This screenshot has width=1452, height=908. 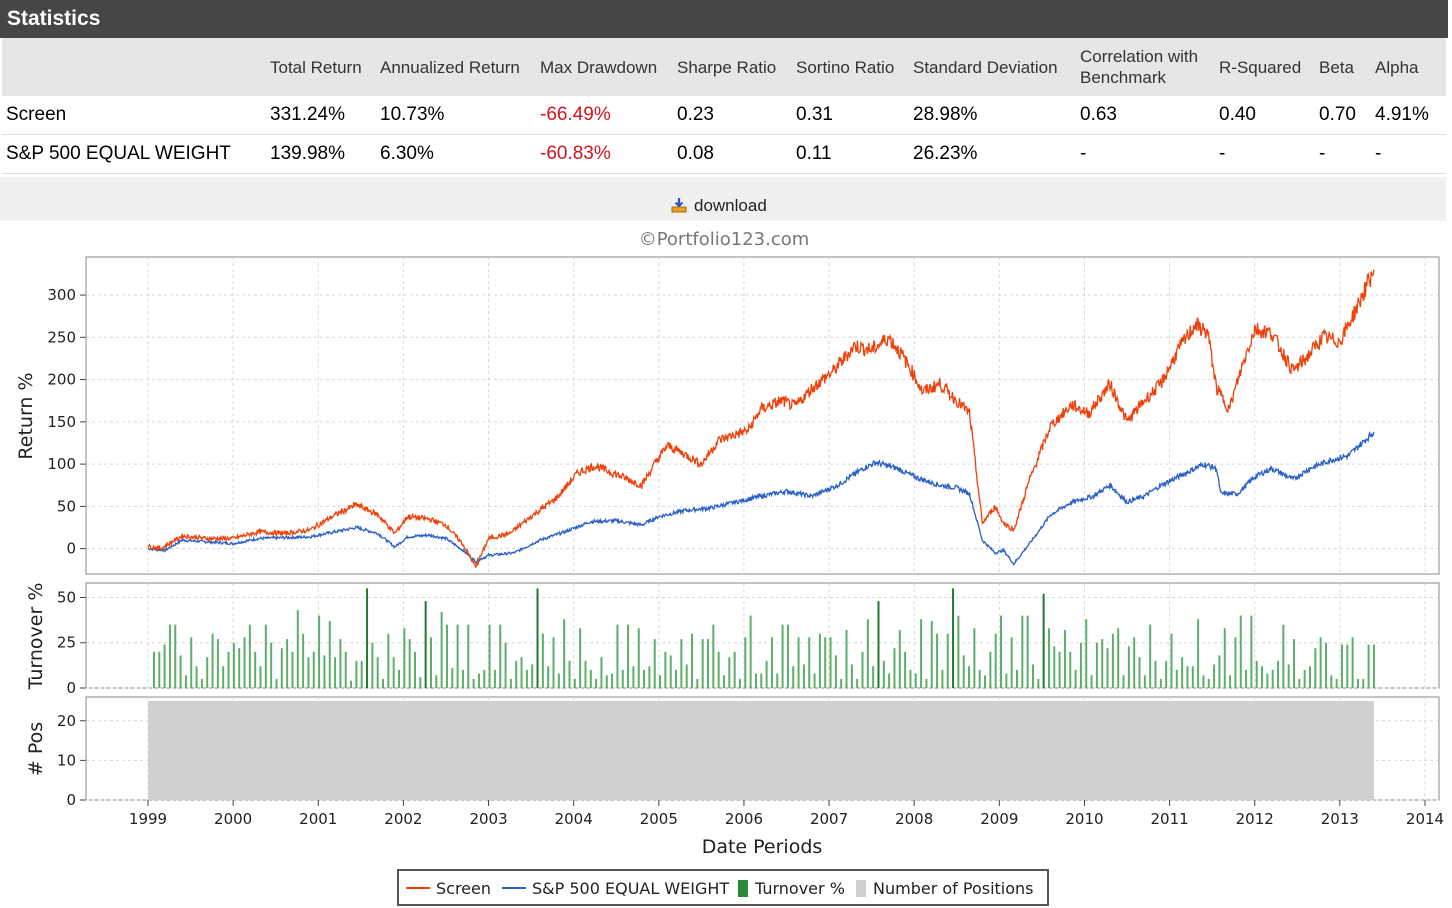 What do you see at coordinates (26, 415) in the screenshot?
I see `y-axis-label-return: Return %` at bounding box center [26, 415].